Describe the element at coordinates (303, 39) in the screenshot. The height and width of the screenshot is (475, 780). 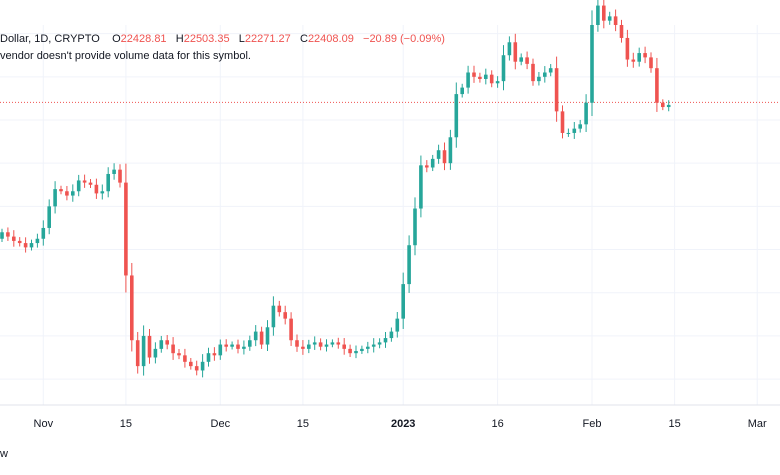
I see `close-label: C` at that location.